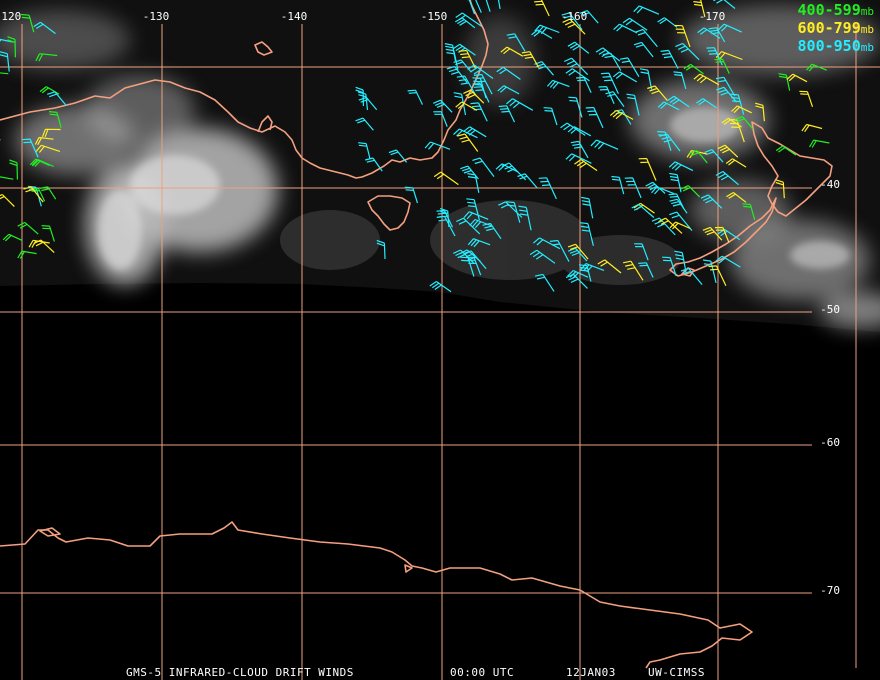 The height and width of the screenshot is (680, 880). I want to click on caption-source: UW-CIMSS, so click(676, 672).